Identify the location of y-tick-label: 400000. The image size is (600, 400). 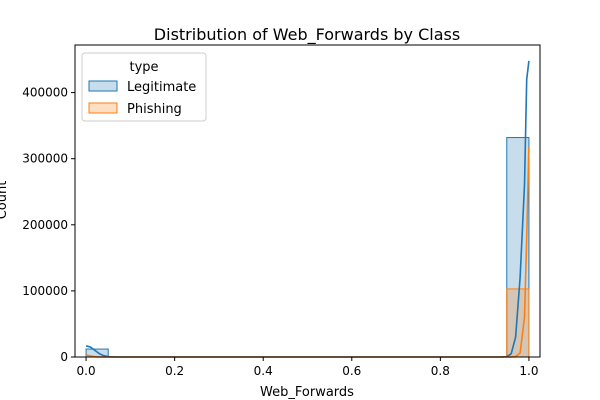
(45, 93).